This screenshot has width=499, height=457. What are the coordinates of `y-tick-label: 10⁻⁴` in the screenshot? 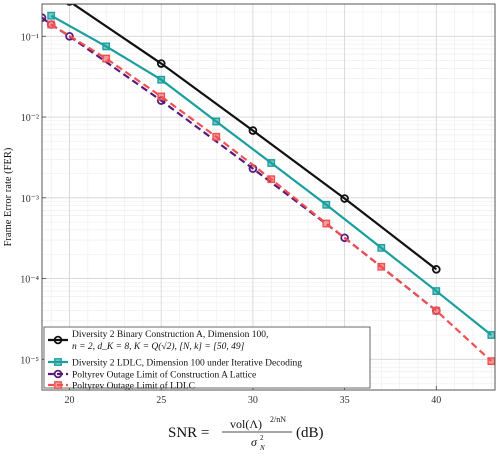 It's located at (29, 280).